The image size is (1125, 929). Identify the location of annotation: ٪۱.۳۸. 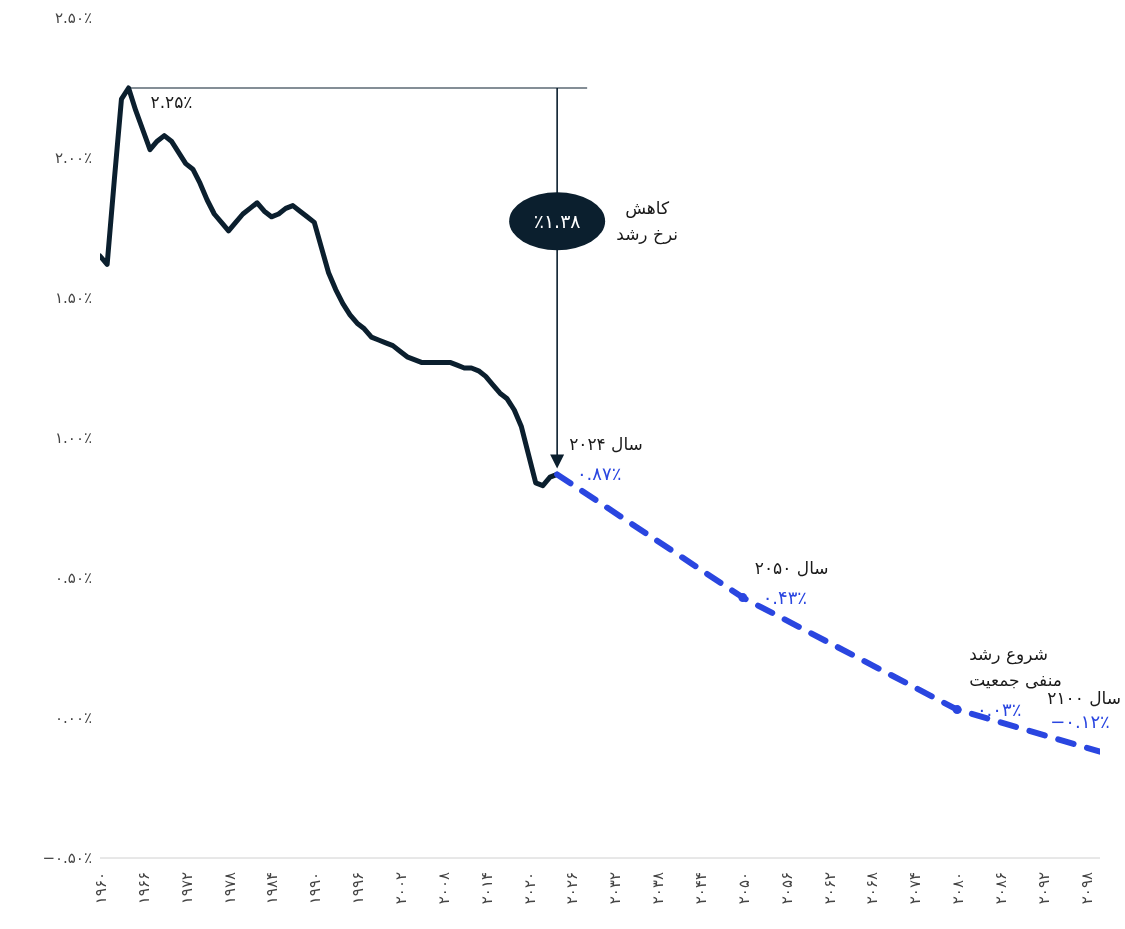
(557, 221).